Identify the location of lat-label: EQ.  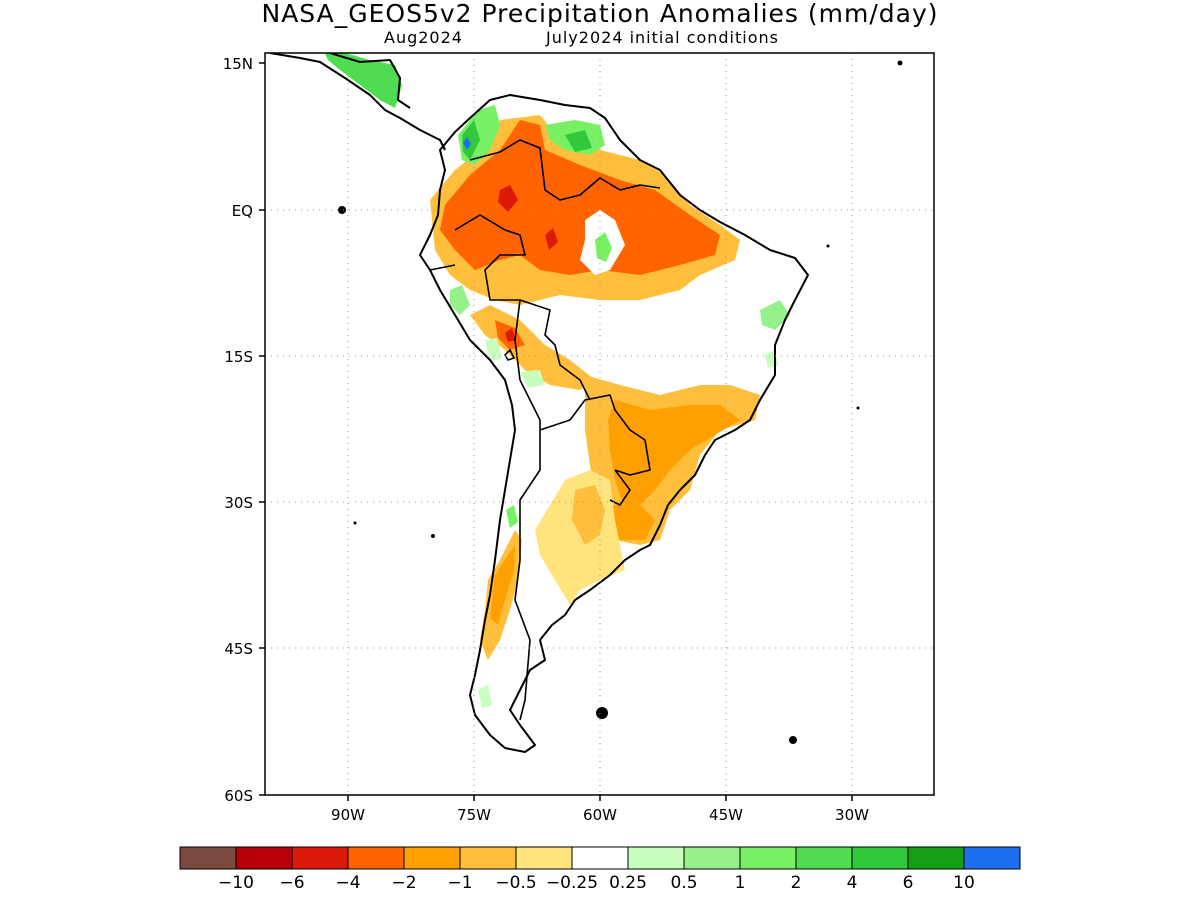
(242, 211).